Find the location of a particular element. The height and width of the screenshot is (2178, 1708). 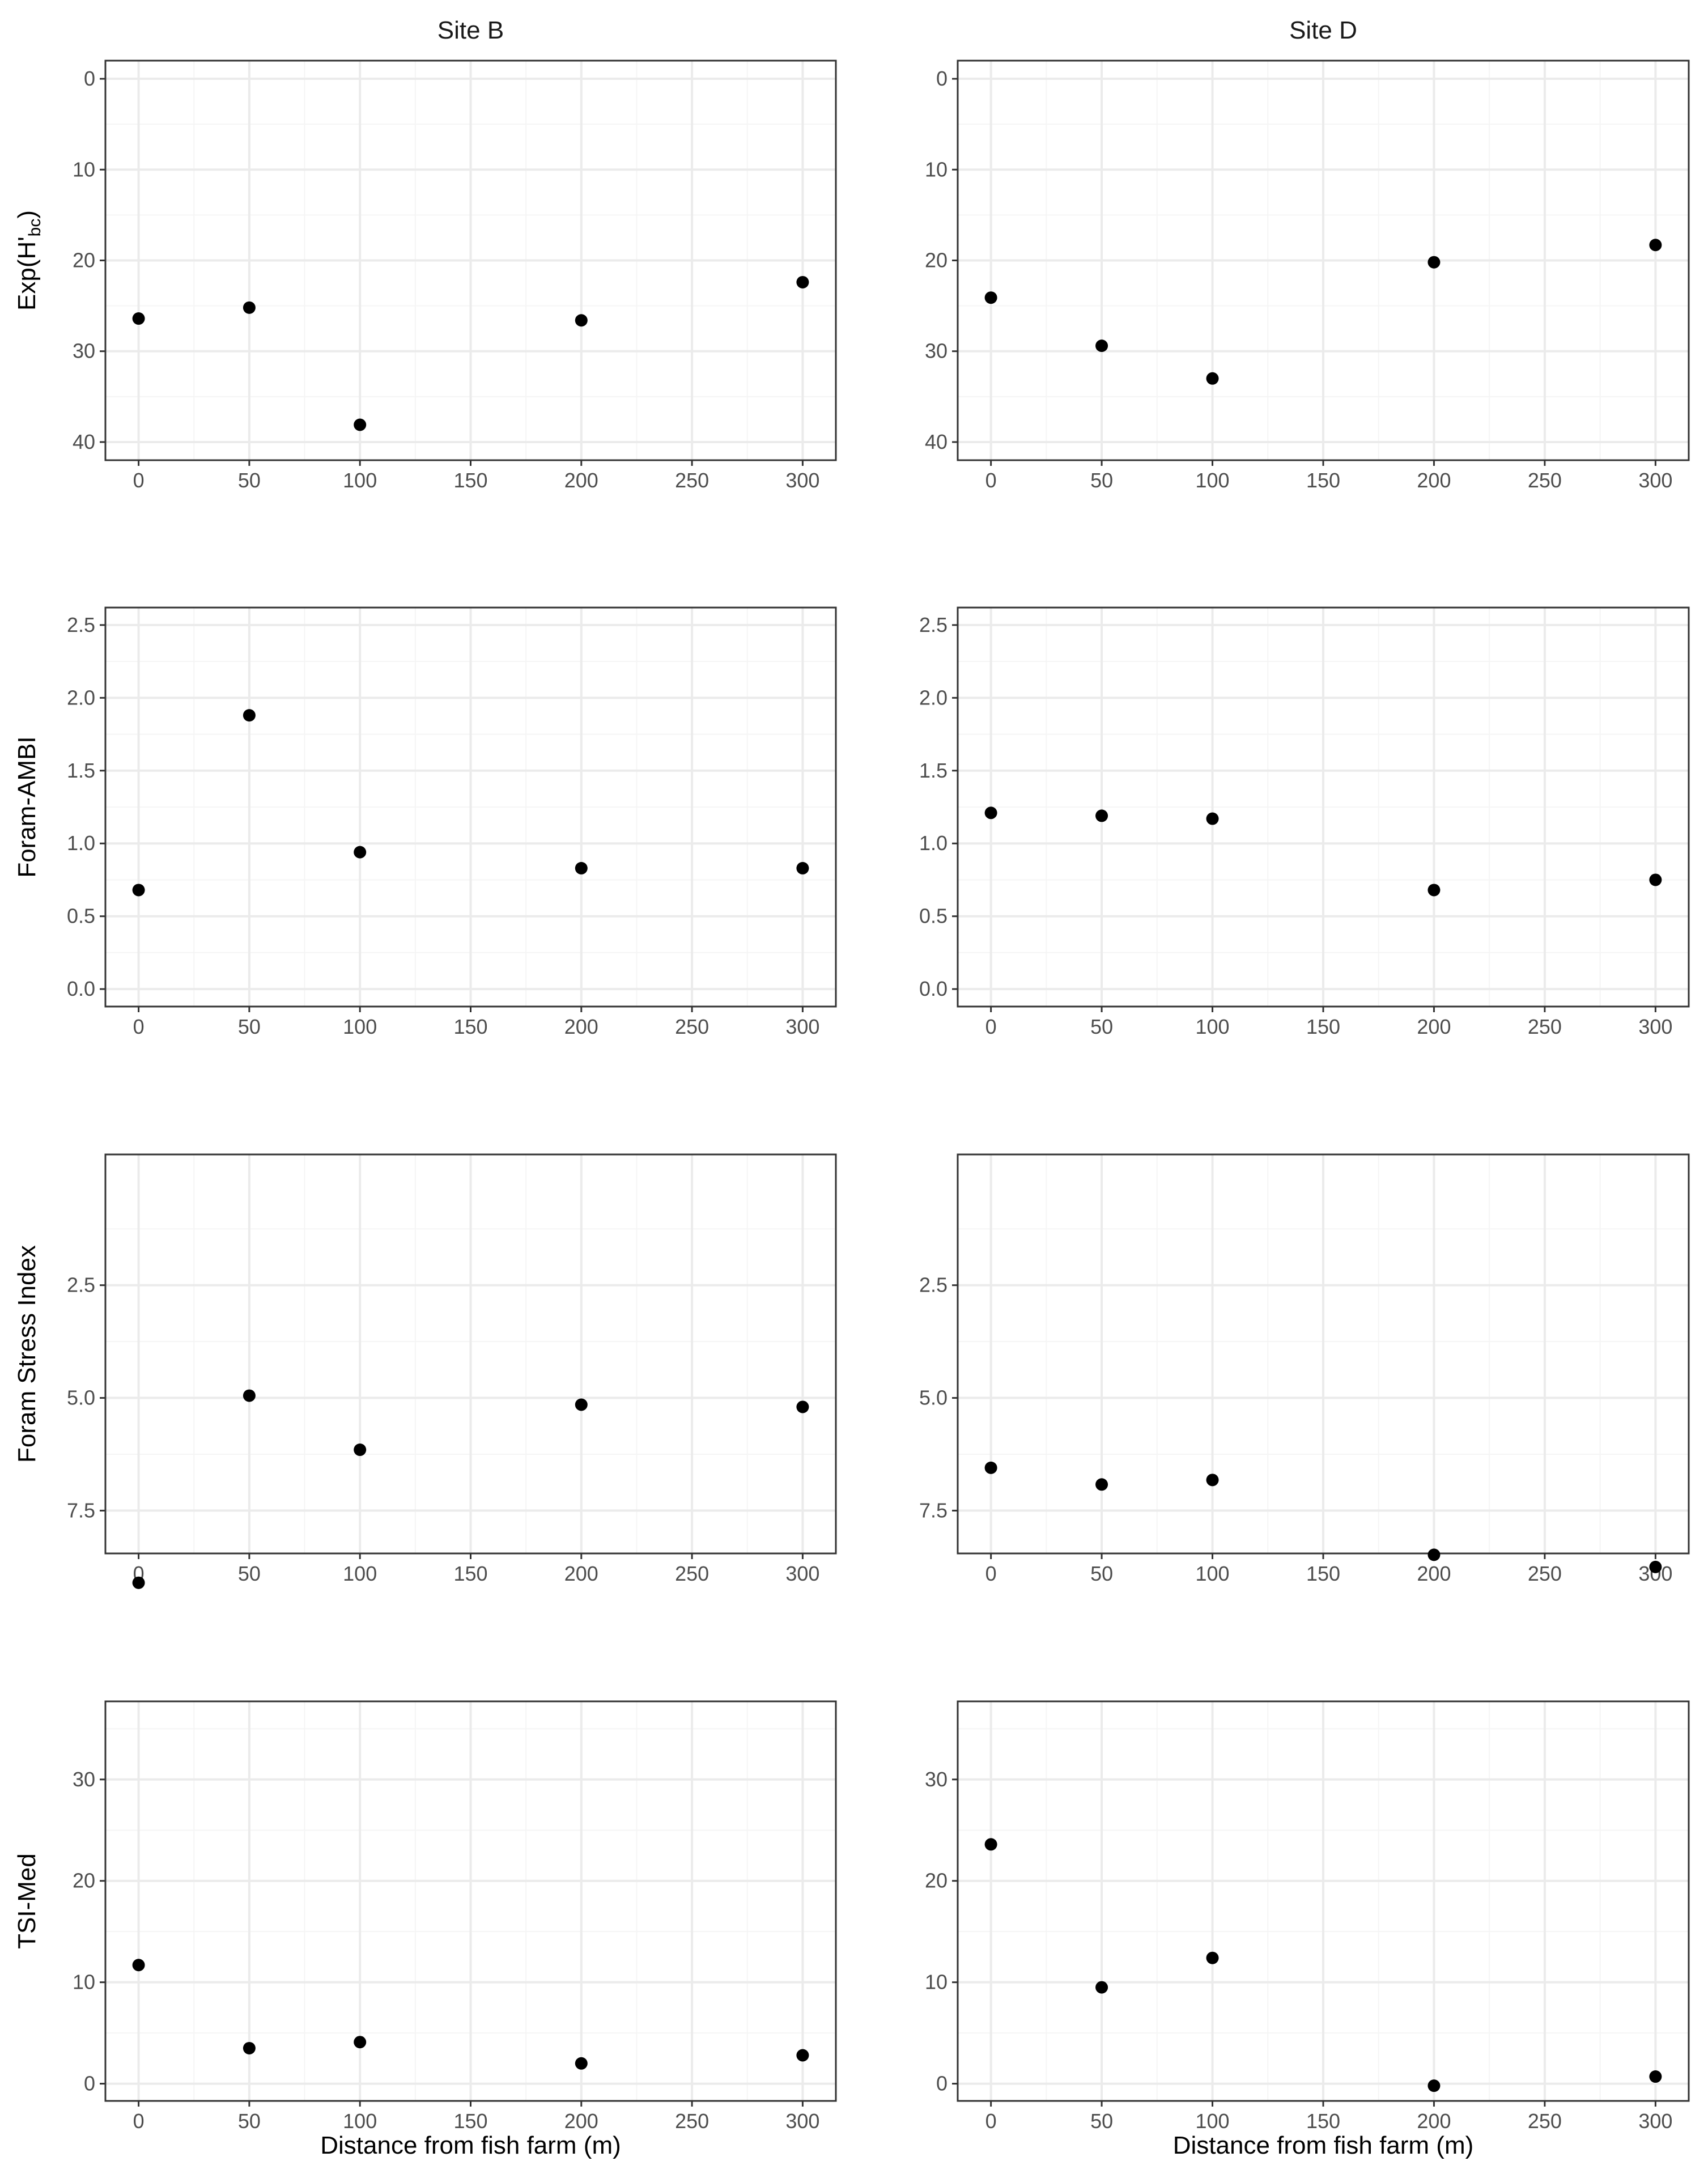

y-tick-label: 0.5 is located at coordinates (81, 916).